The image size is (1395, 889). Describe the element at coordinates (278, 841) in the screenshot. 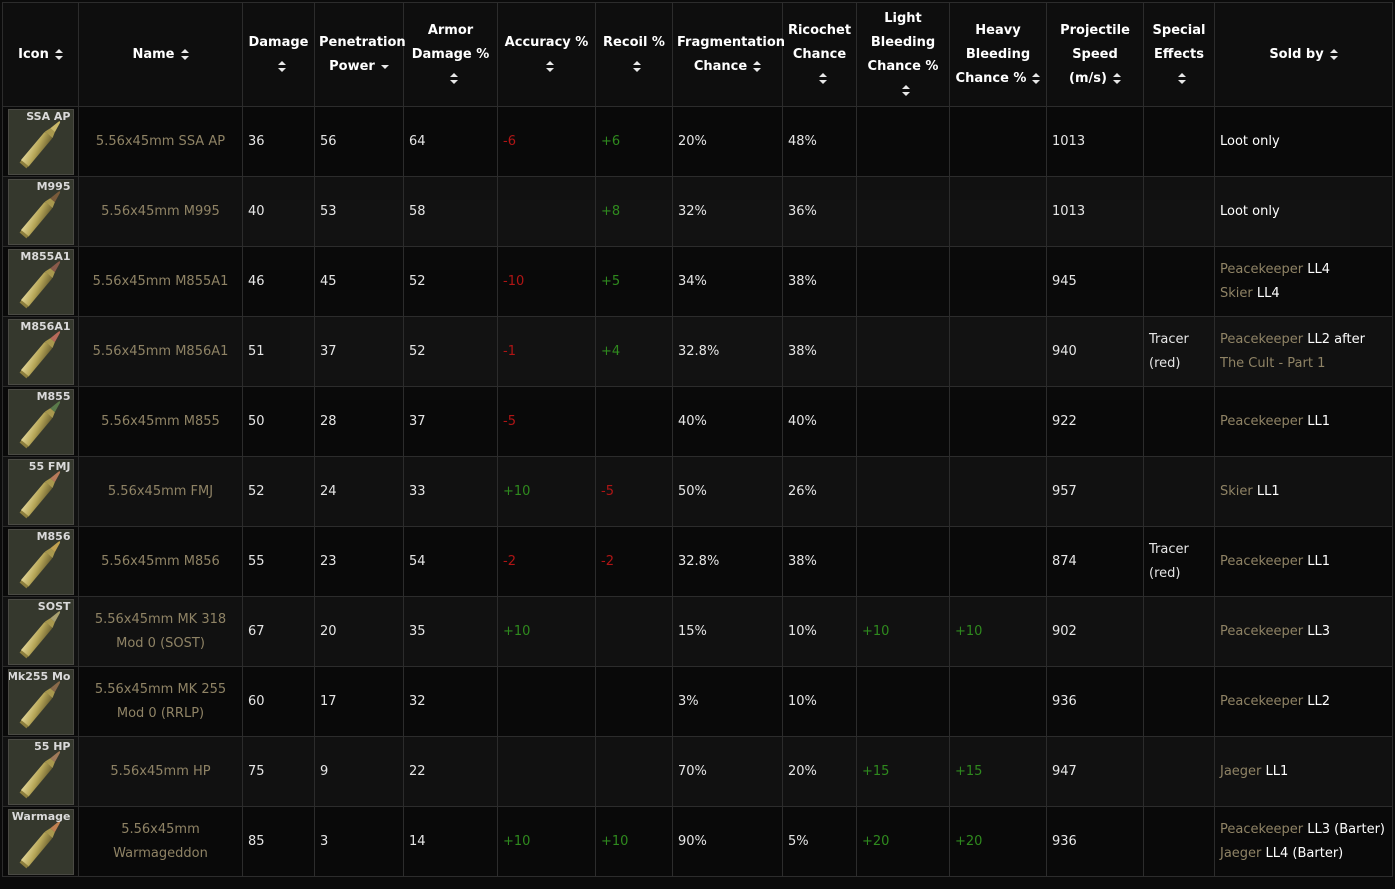

I see `damage-cell: 85` at that location.